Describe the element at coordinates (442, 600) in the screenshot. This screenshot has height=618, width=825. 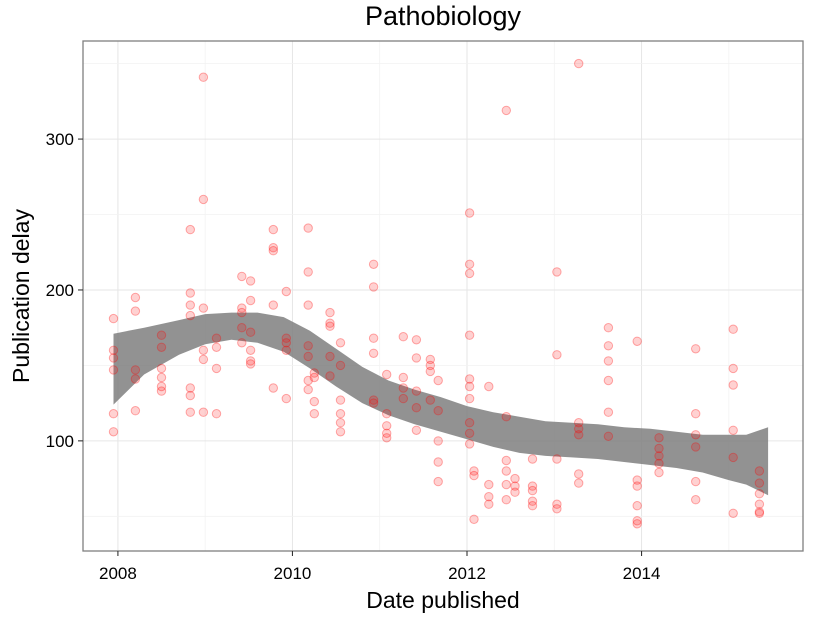
I see `x-axis-title: Date published` at that location.